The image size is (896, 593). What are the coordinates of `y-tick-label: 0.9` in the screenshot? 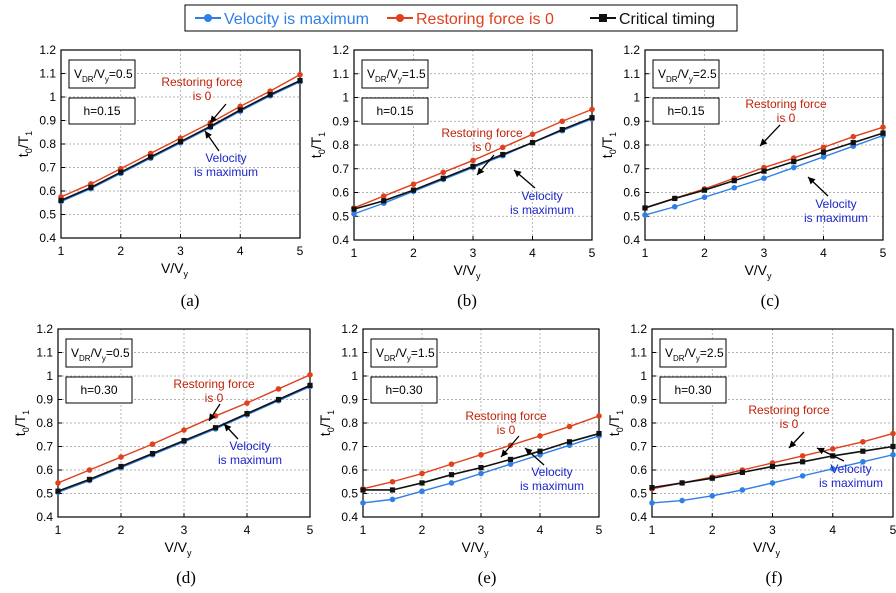 It's located at (349, 400).